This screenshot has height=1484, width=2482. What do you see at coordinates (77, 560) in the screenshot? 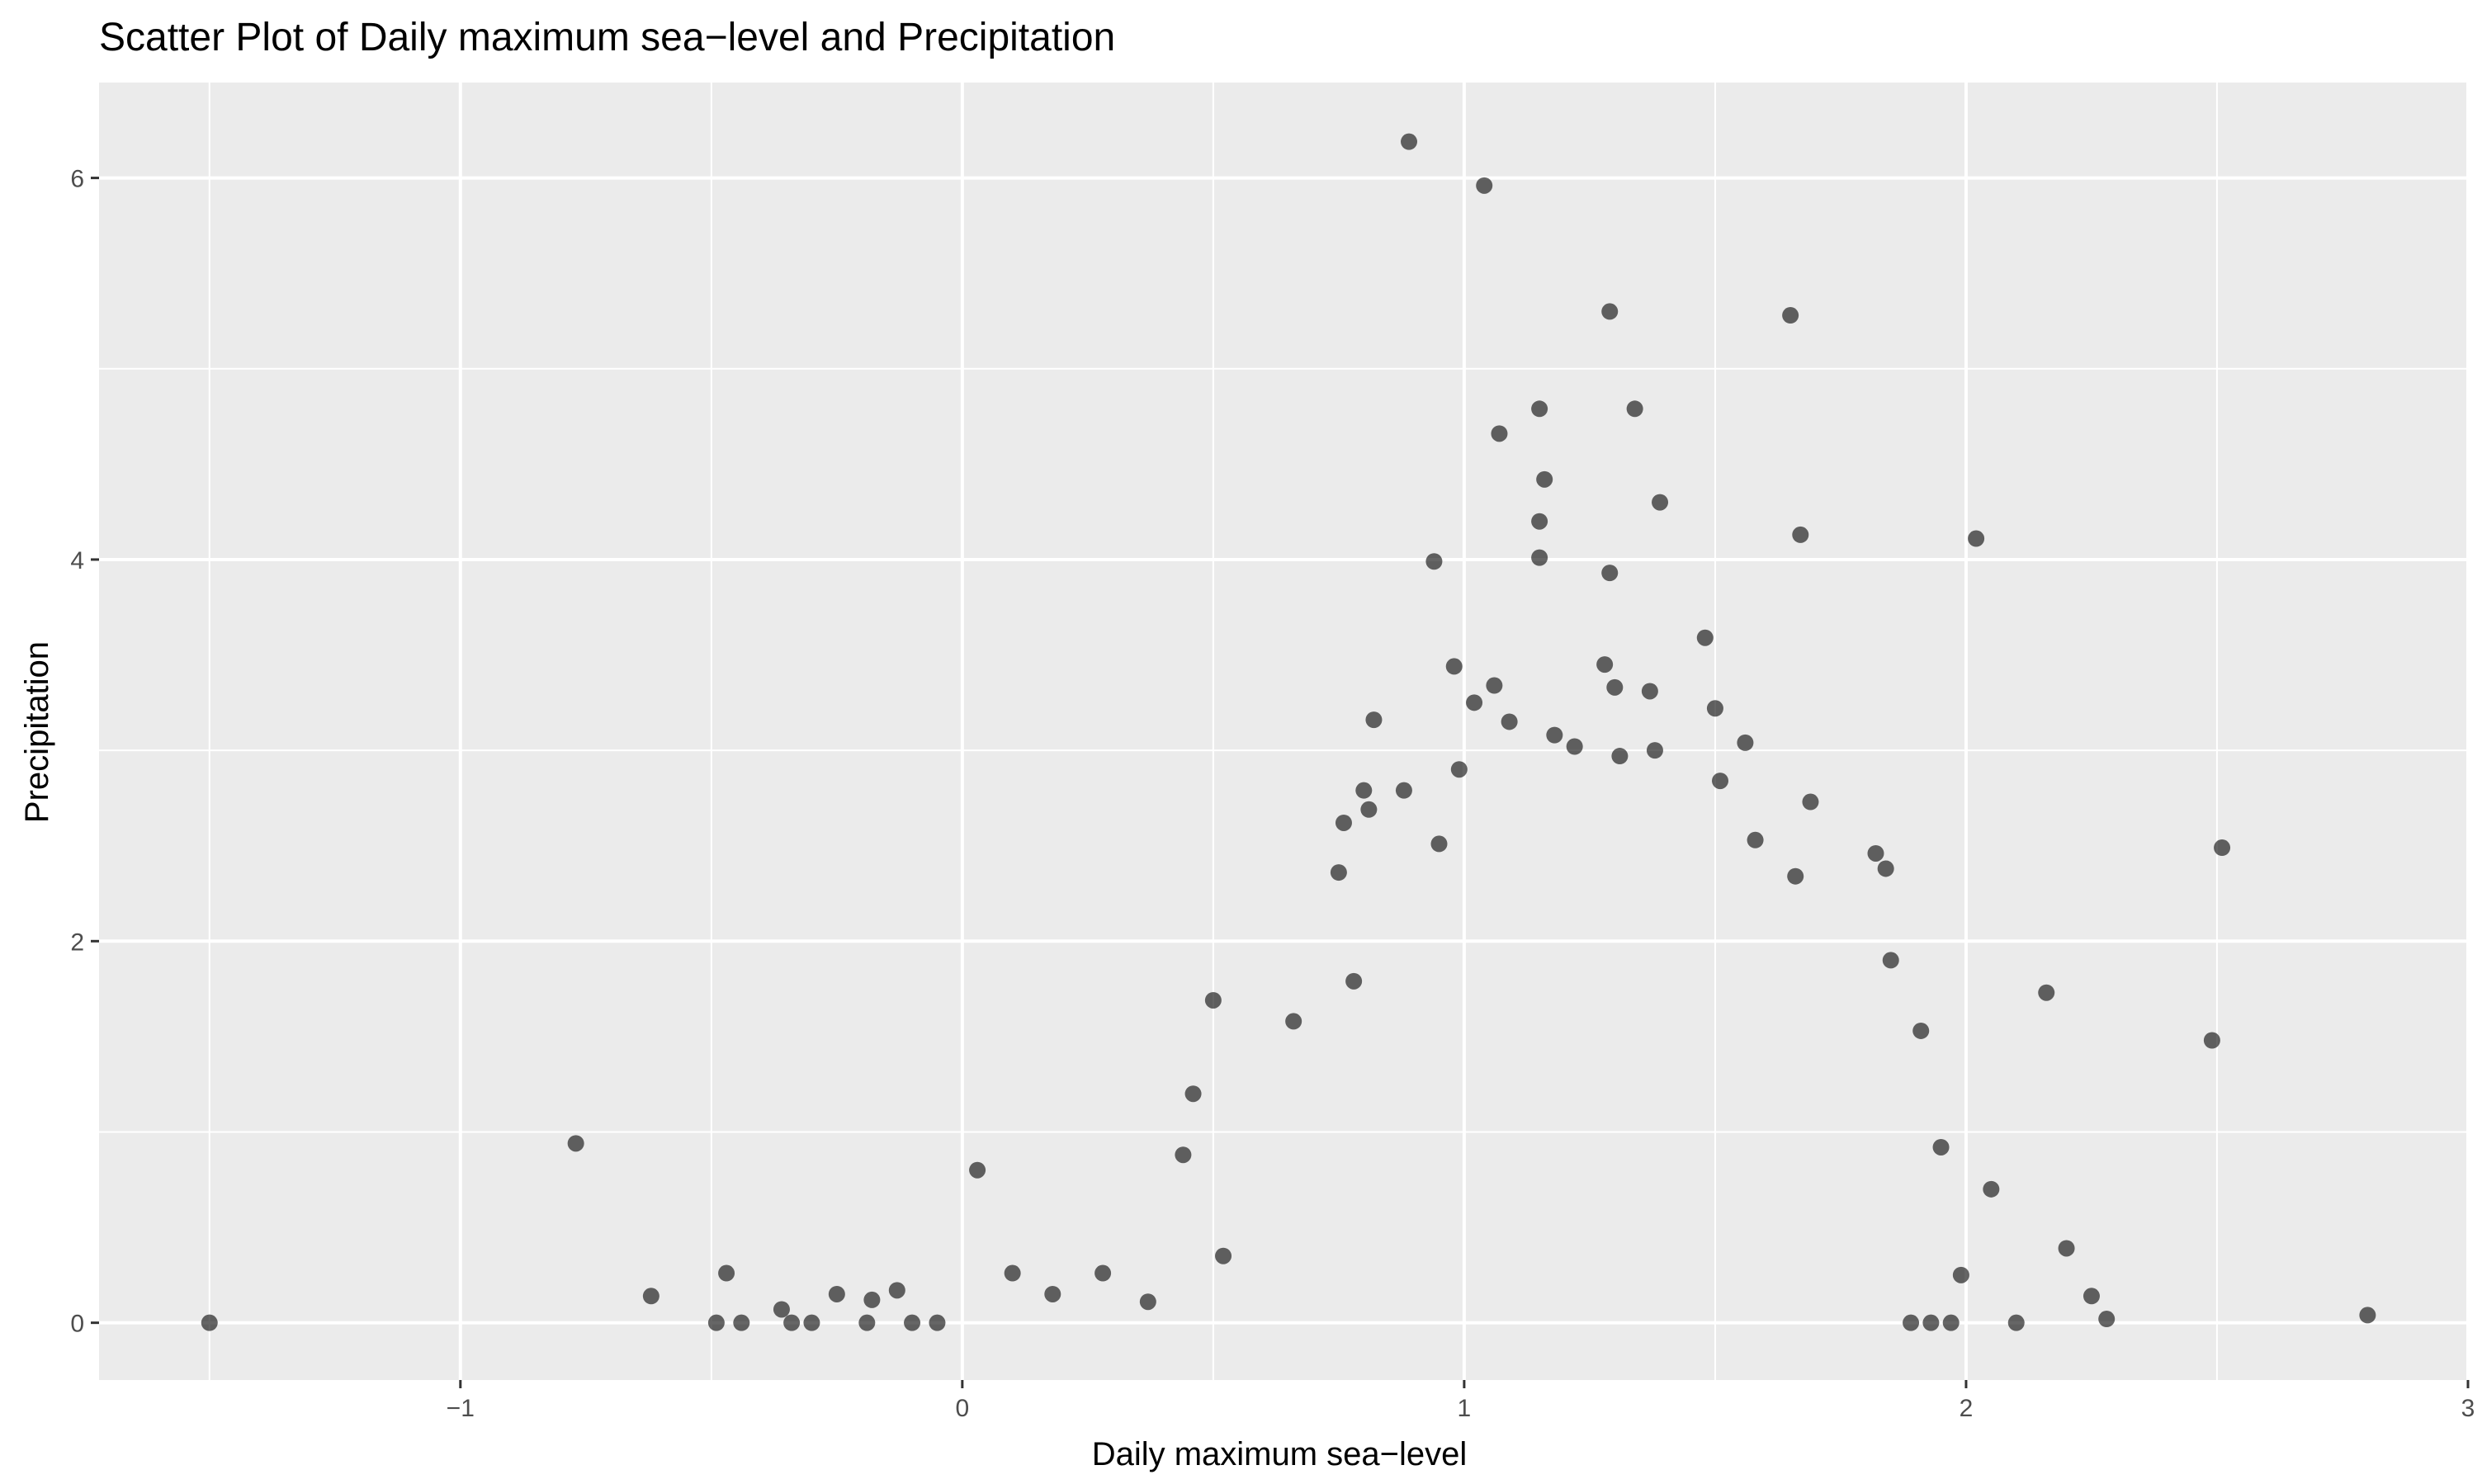
I see `y-tick-label: 4` at bounding box center [77, 560].